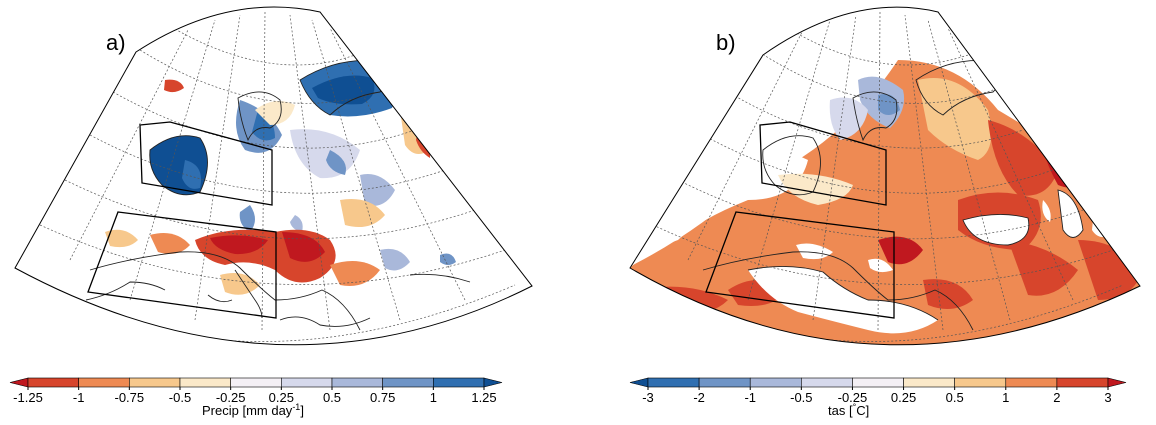 The width and height of the screenshot is (1156, 425). Describe the element at coordinates (1107, 397) in the screenshot. I see `colorbar-tick-label: 3` at that location.